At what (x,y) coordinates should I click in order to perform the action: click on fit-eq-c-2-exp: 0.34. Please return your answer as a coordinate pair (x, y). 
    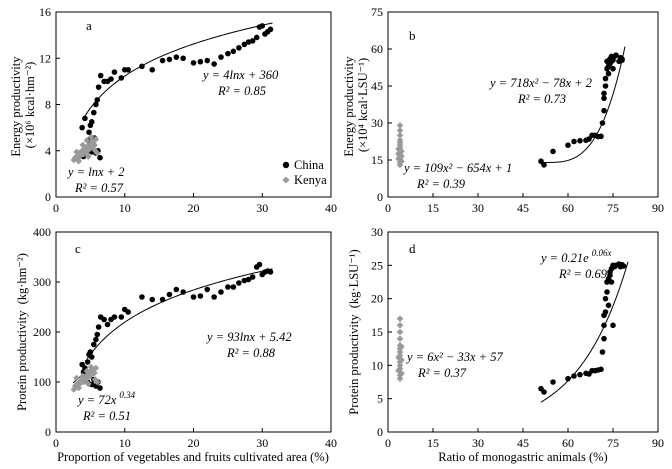
    Looking at the image, I should click on (127, 395).